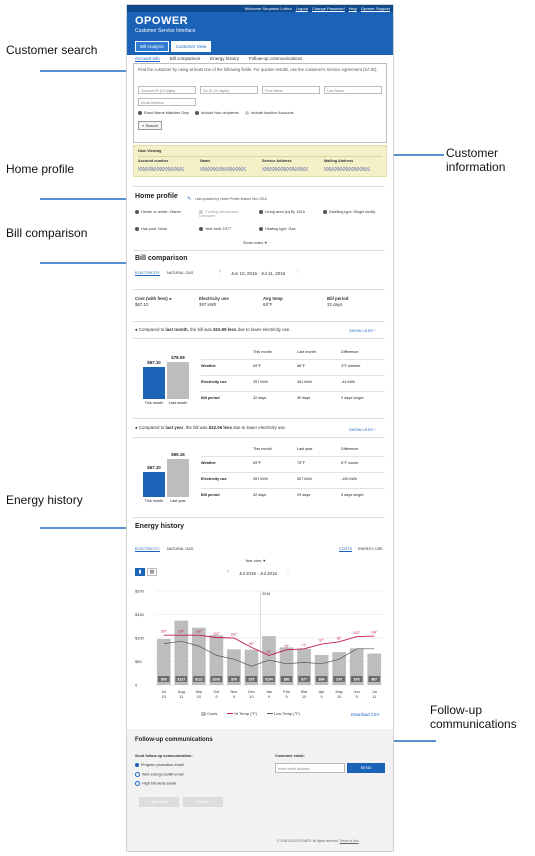 Image resolution: width=535 pixels, height=856 pixels. Describe the element at coordinates (362, 429) in the screenshot. I see `show-less-year: SHOW LESS ^` at that location.